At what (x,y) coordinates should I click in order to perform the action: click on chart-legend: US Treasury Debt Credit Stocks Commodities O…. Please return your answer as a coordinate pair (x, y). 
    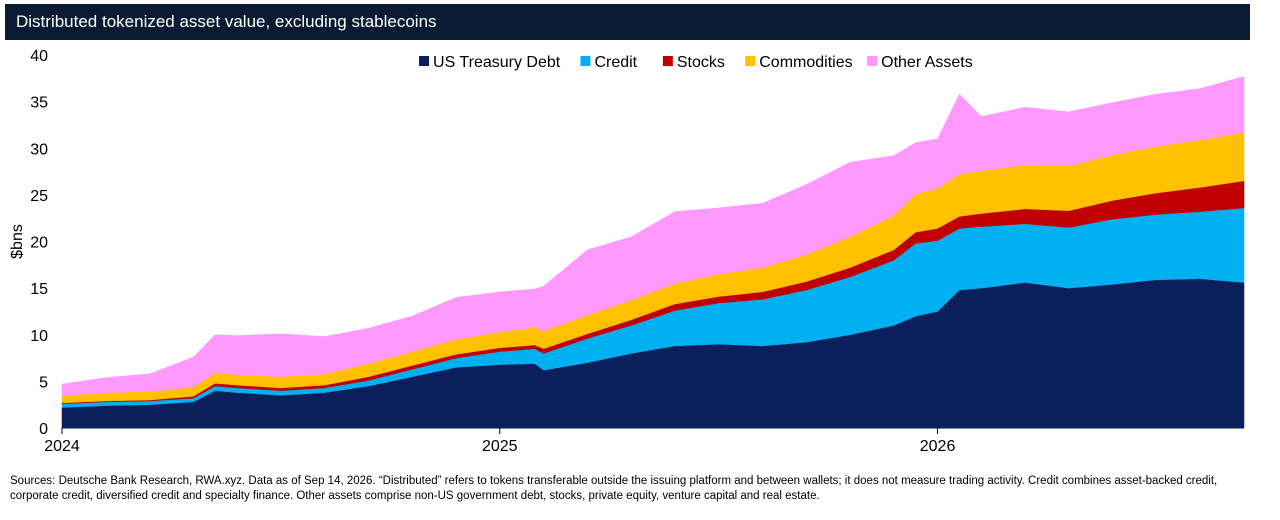
    Looking at the image, I should click on (696, 62).